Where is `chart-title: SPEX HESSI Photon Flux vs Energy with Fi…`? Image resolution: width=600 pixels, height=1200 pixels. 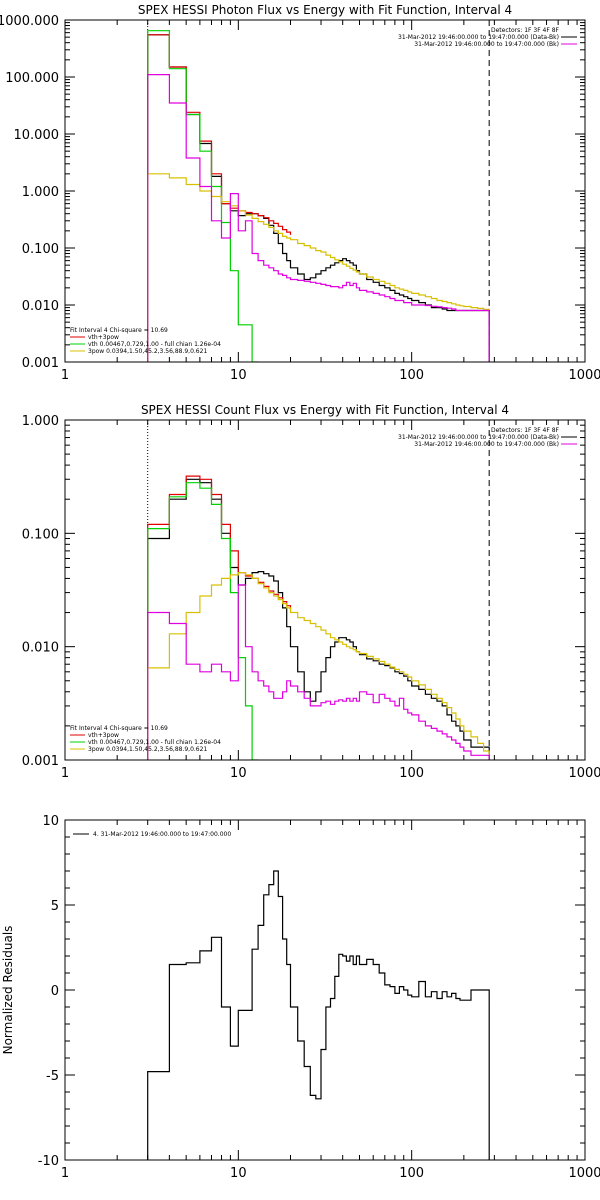 chart-title: SPEX HESSI Photon Flux vs Energy with Fi… is located at coordinates (325, 10).